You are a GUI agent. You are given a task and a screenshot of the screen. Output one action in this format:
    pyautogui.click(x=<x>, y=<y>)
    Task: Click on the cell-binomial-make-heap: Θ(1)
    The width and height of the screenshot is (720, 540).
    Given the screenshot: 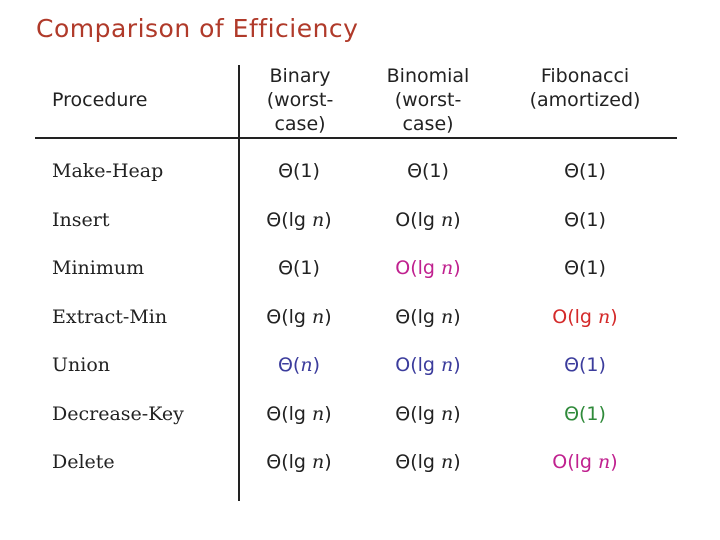 What is the action you would take?
    pyautogui.click(x=428, y=171)
    